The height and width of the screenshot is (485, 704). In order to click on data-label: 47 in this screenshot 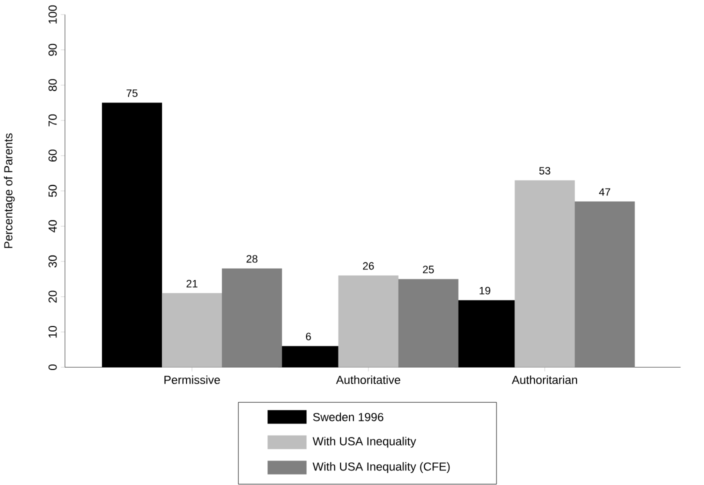, I will do `click(604, 192)`.